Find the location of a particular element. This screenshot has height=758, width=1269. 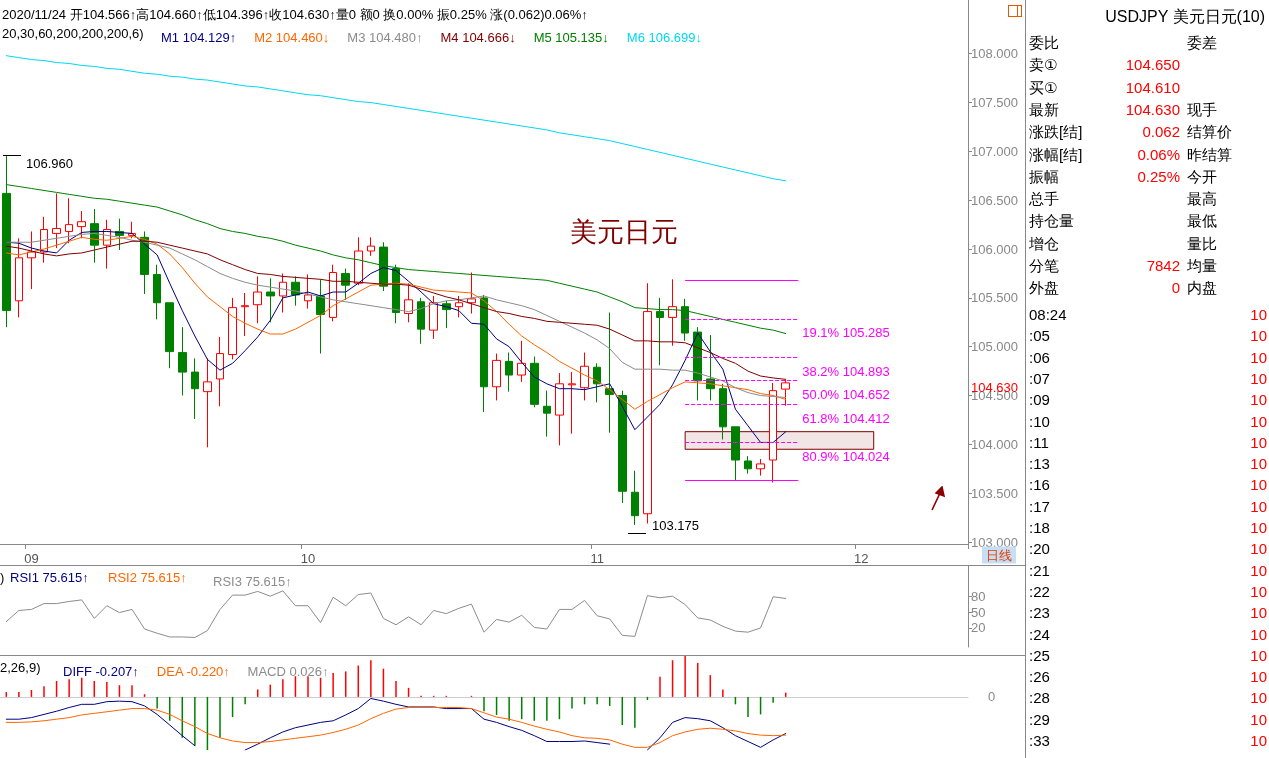

text: :06 is located at coordinates (1039, 357).